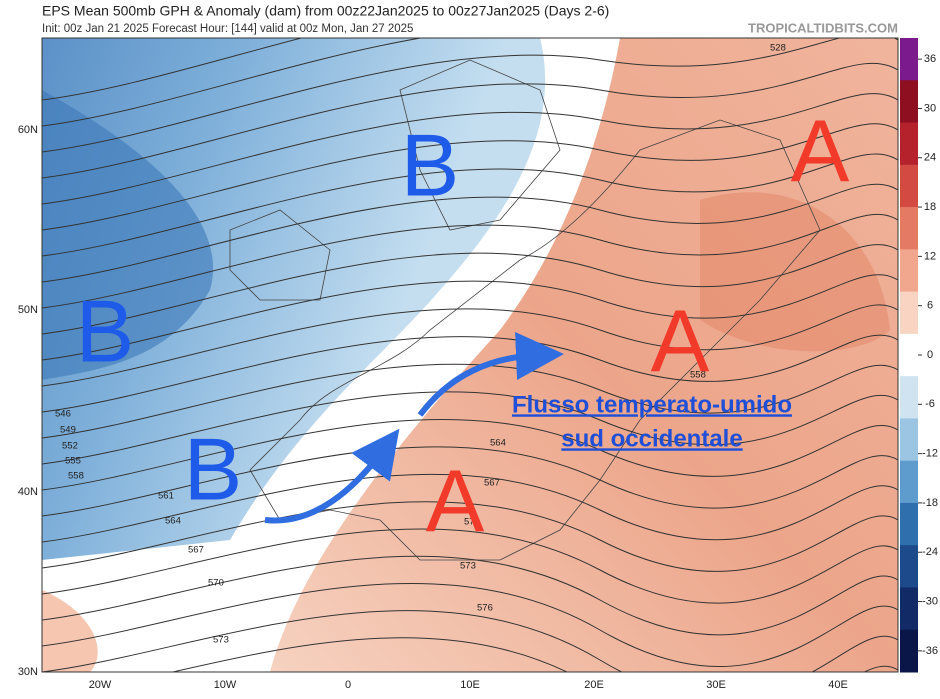 This screenshot has height=699, width=940. What do you see at coordinates (651, 438) in the screenshot?
I see `annotation: sud occidentale` at bounding box center [651, 438].